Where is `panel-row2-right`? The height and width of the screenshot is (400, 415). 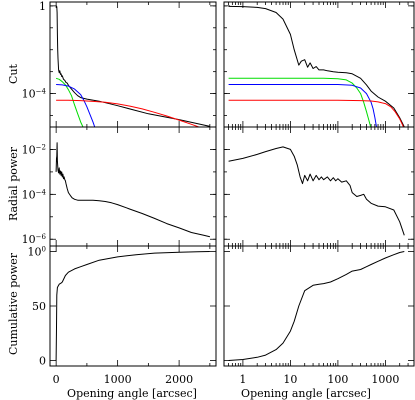 panel-row2-right is located at coordinates (319, 186).